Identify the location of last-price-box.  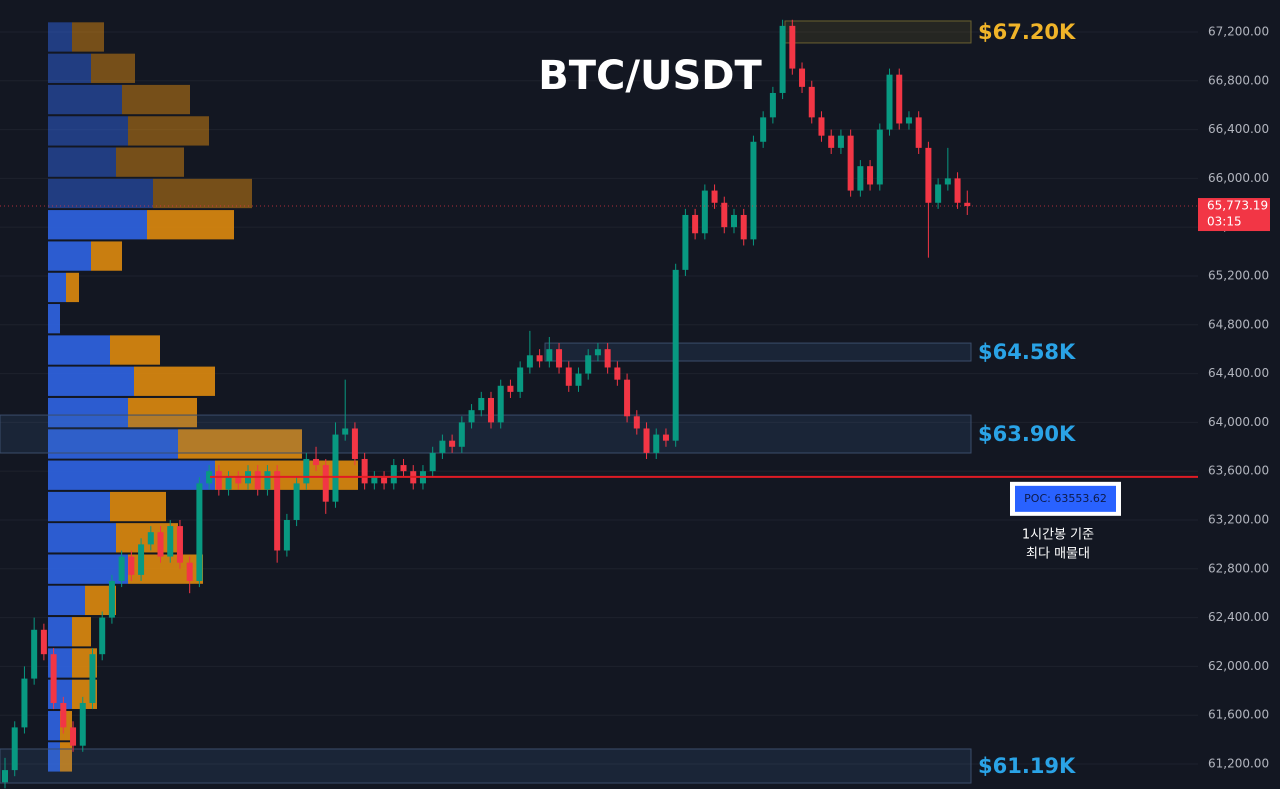
(1234, 215).